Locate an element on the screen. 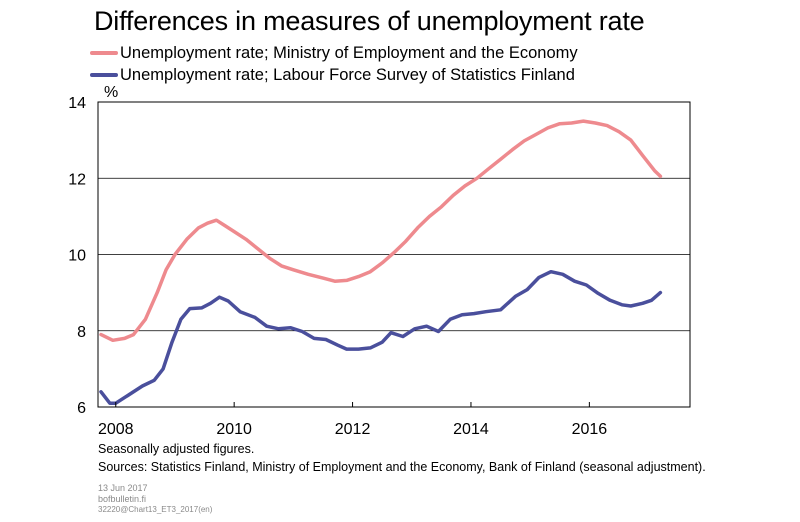 The width and height of the screenshot is (800, 522). x-tick-label-2010: 2010 is located at coordinates (234, 429).